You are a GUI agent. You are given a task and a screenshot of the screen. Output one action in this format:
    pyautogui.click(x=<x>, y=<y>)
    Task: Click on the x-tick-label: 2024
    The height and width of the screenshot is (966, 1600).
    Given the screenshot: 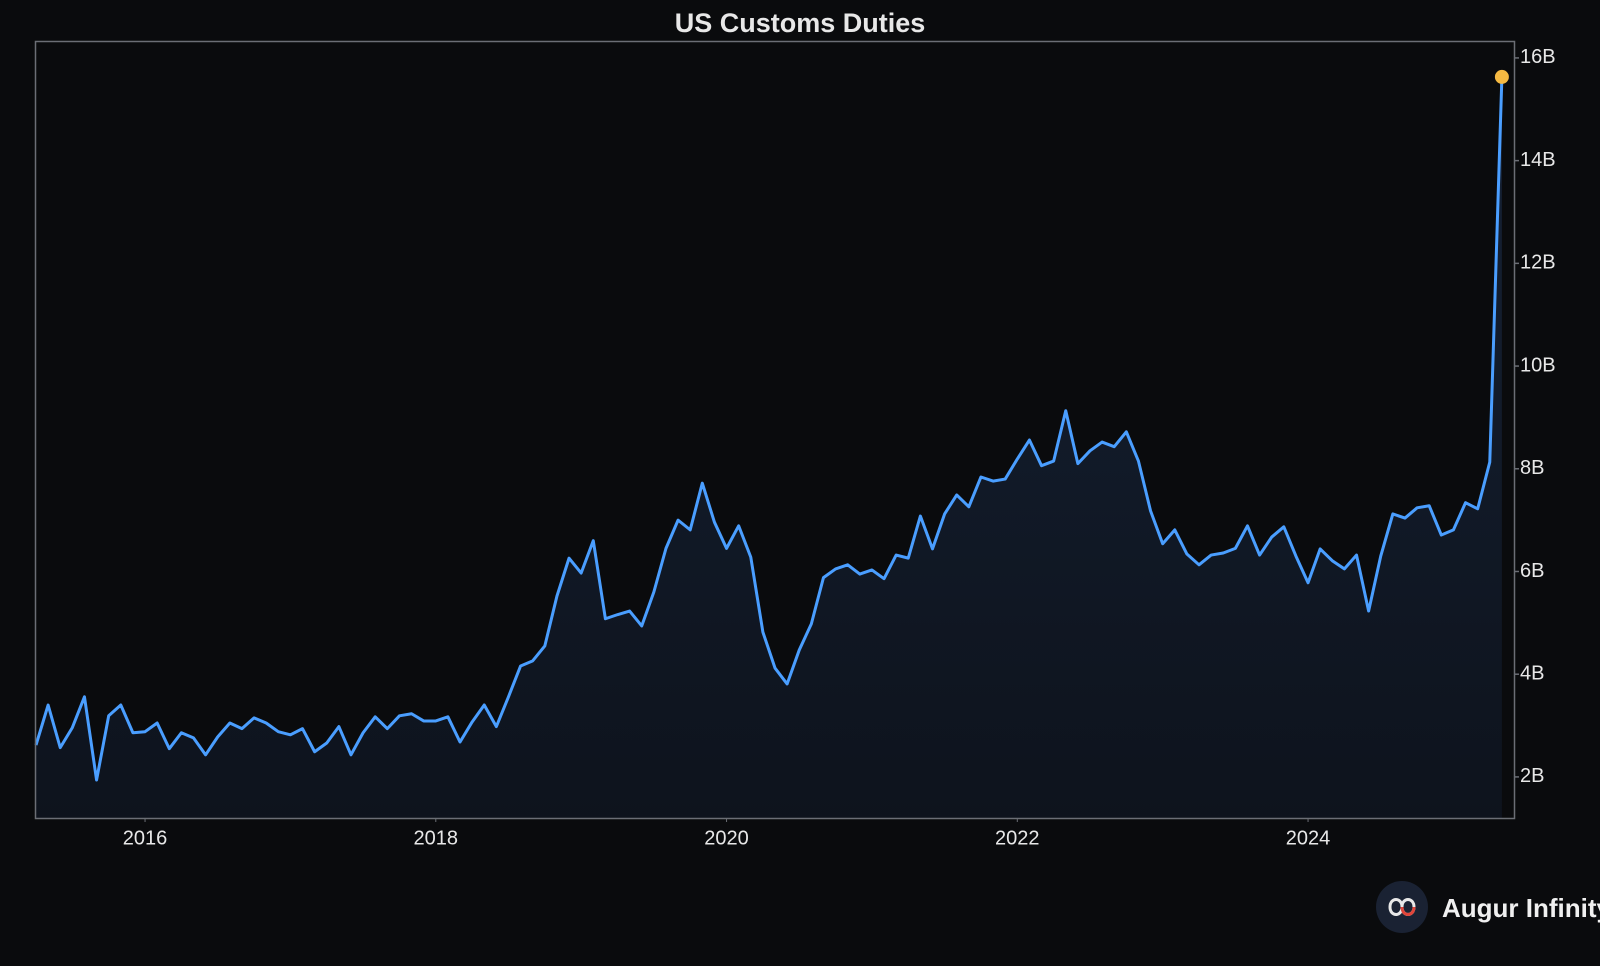 What is the action you would take?
    pyautogui.click(x=1308, y=838)
    